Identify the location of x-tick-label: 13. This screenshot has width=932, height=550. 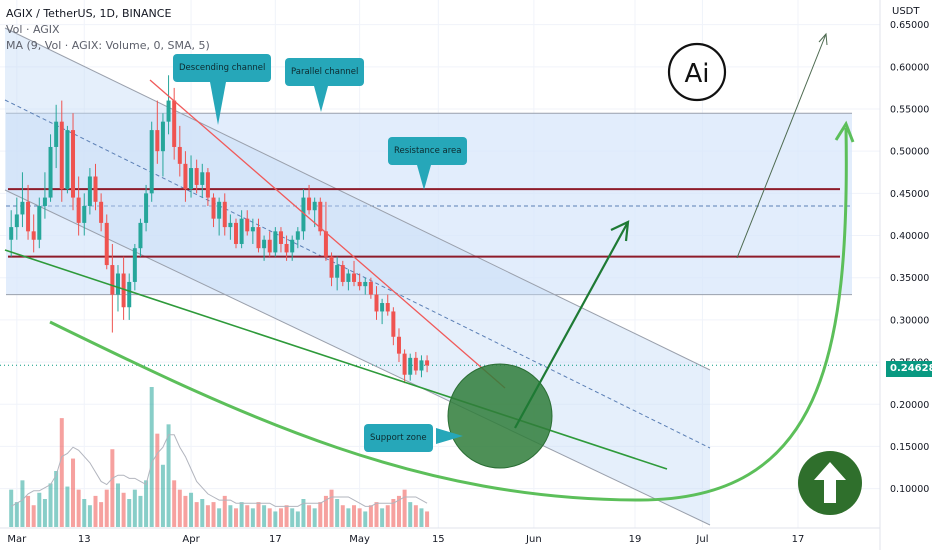
(84, 539).